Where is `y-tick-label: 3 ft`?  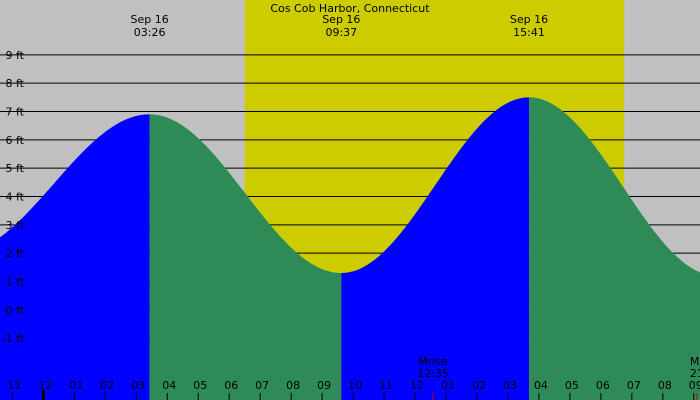
y-tick-label: 3 ft is located at coordinates (15, 225).